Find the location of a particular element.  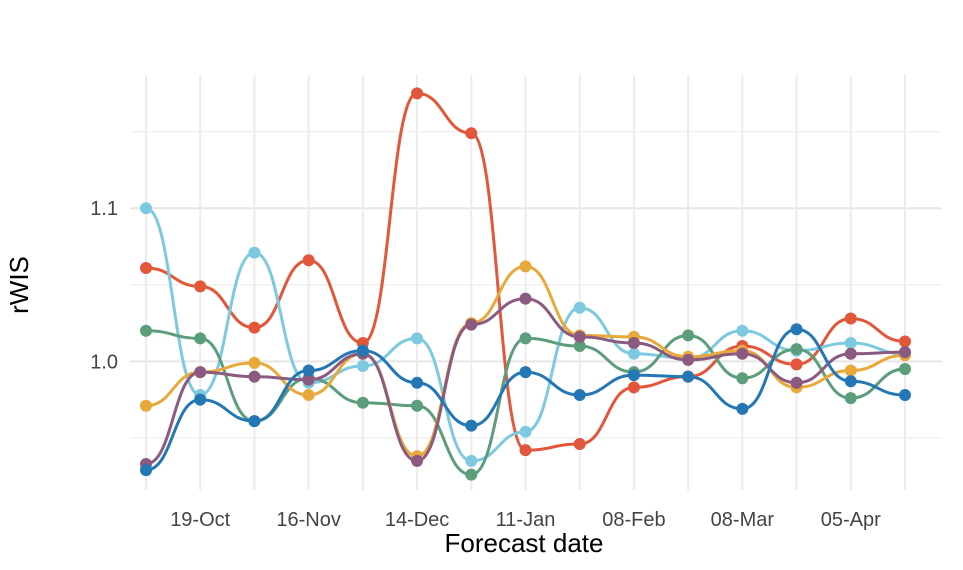

y-axis-label: rWIS is located at coordinates (19, 285).